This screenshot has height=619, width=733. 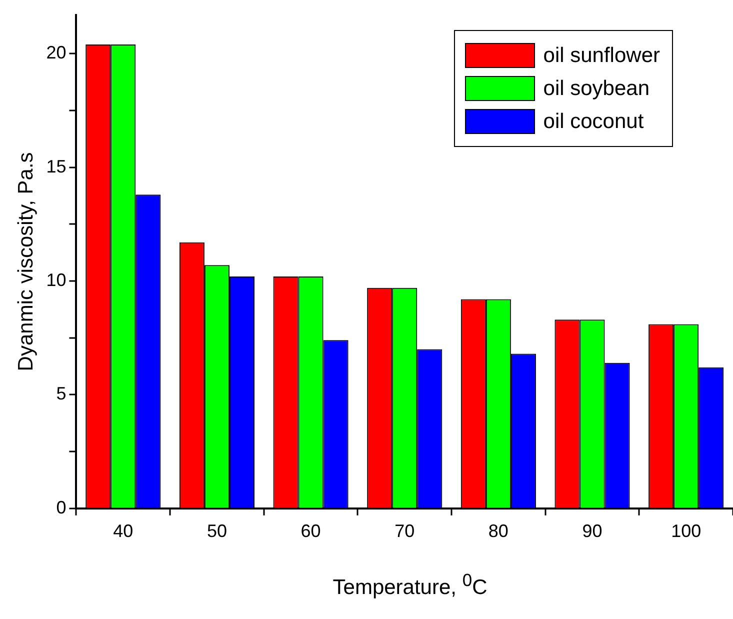 What do you see at coordinates (593, 122) in the screenshot?
I see `legend-label: oil coconut` at bounding box center [593, 122].